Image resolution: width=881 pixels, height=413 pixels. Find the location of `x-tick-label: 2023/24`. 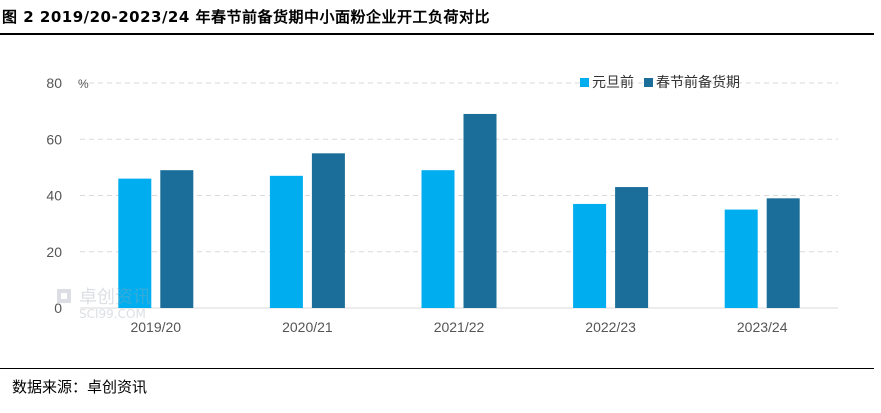

x-tick-label: 2023/24 is located at coordinates (762, 327).